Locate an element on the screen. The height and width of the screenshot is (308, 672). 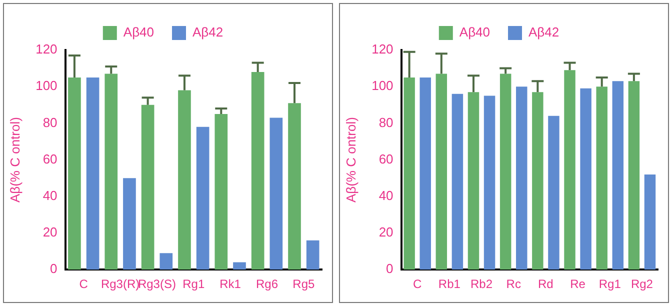
x-tick-label: Rg3(S) is located at coordinates (157, 284).